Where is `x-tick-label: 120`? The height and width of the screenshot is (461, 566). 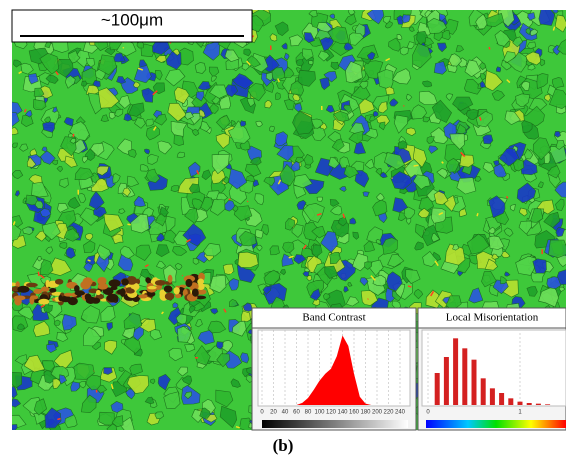
x-tick-label: 120 is located at coordinates (331, 413).